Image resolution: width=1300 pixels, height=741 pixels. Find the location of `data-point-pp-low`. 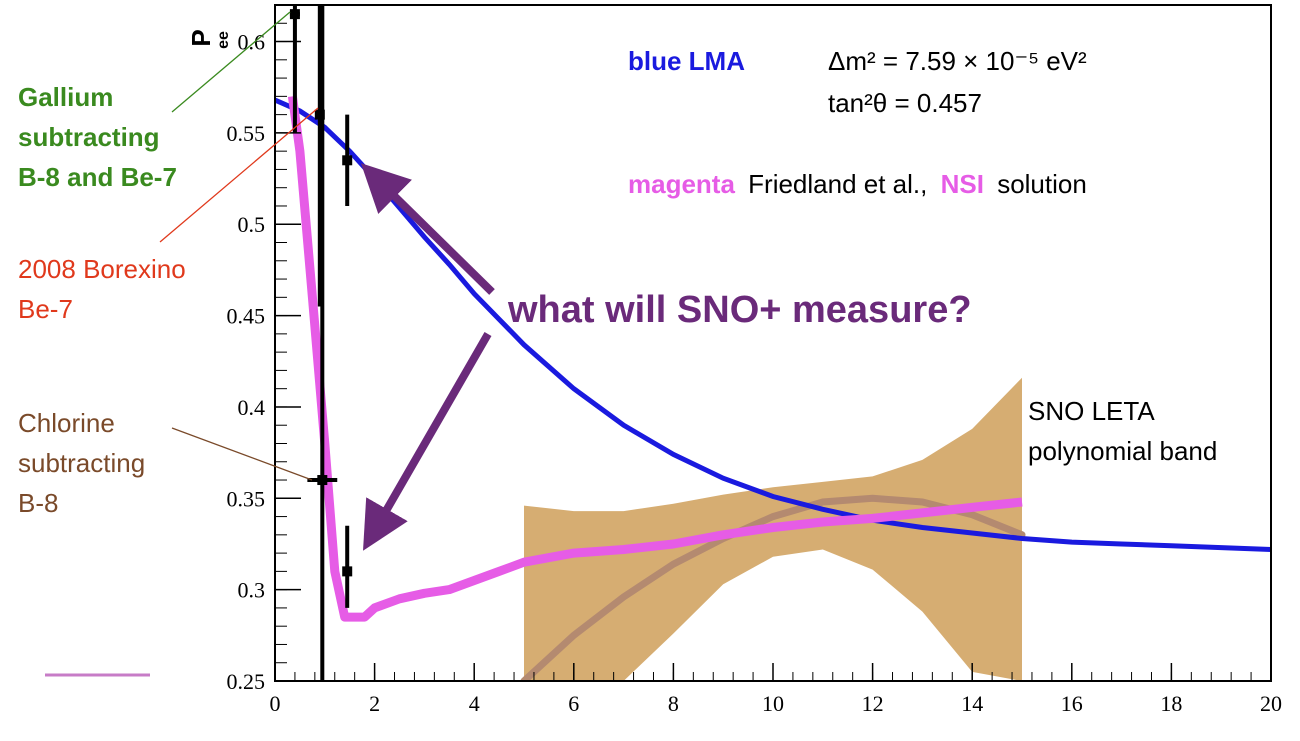

data-point-pp-low is located at coordinates (347, 566).